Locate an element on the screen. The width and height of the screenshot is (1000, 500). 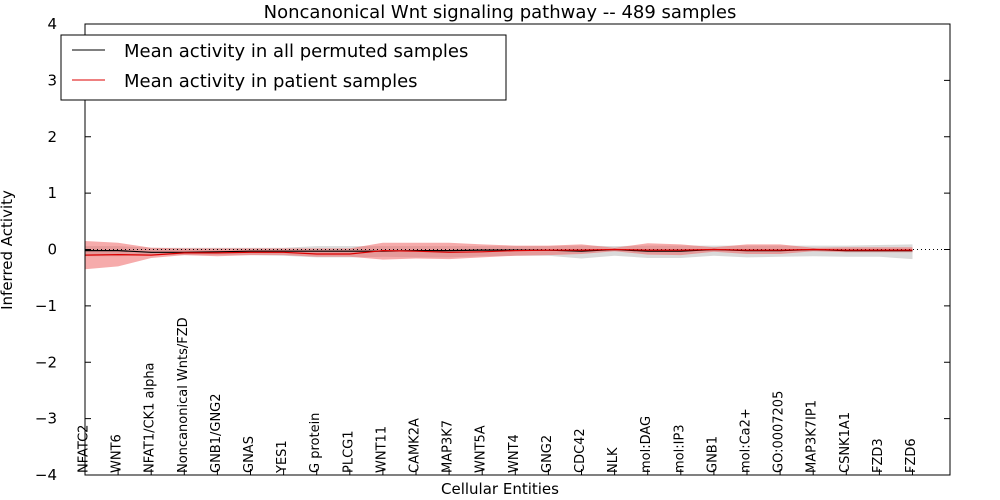
y-tick-label: −1 is located at coordinates (46, 306).